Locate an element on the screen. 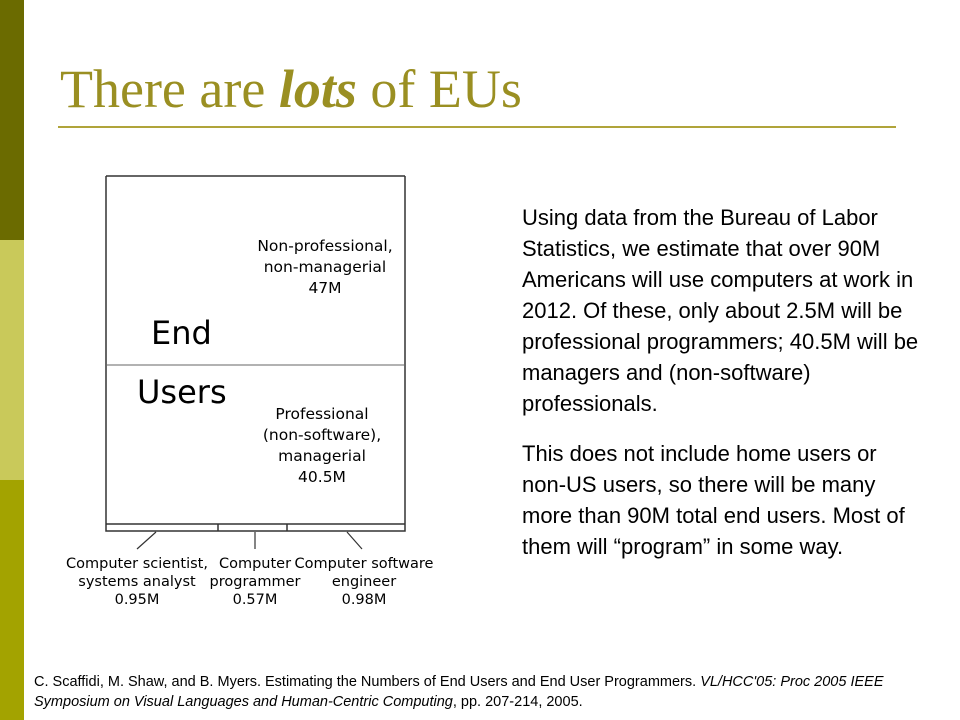 The width and height of the screenshot is (960, 720). category-1-line1: Computer scientist, is located at coordinates (137, 564).